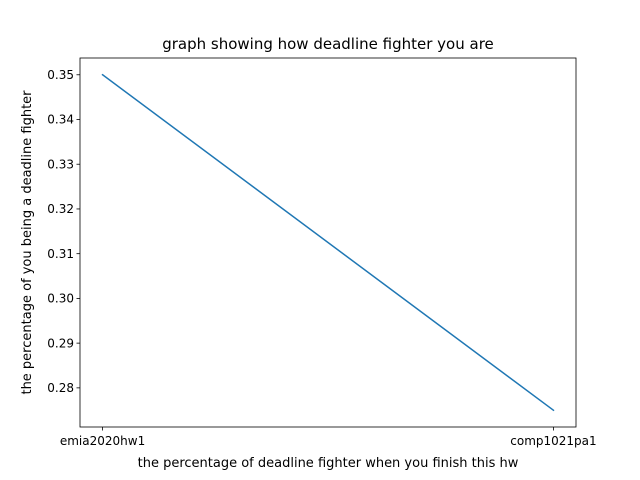 The height and width of the screenshot is (480, 640). Describe the element at coordinates (60, 388) in the screenshot. I see `y-tick-label: 0.28` at that location.